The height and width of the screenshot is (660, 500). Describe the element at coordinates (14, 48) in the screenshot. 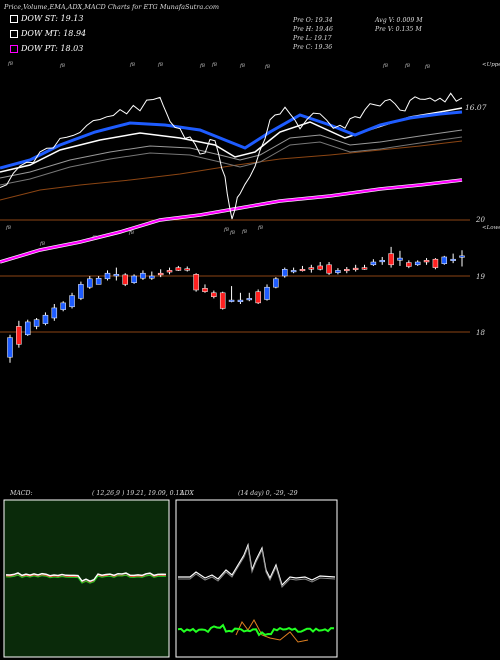

I see `legend-swatch-pt` at that location.